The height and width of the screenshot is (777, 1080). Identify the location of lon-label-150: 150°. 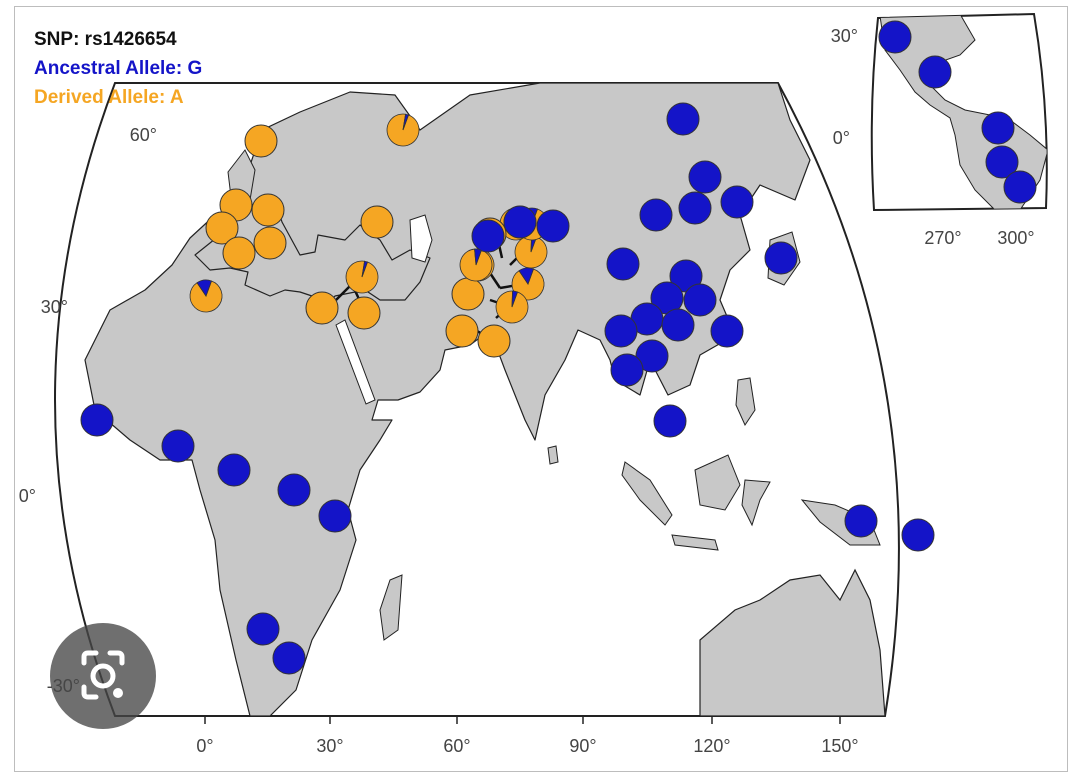
(839, 746).